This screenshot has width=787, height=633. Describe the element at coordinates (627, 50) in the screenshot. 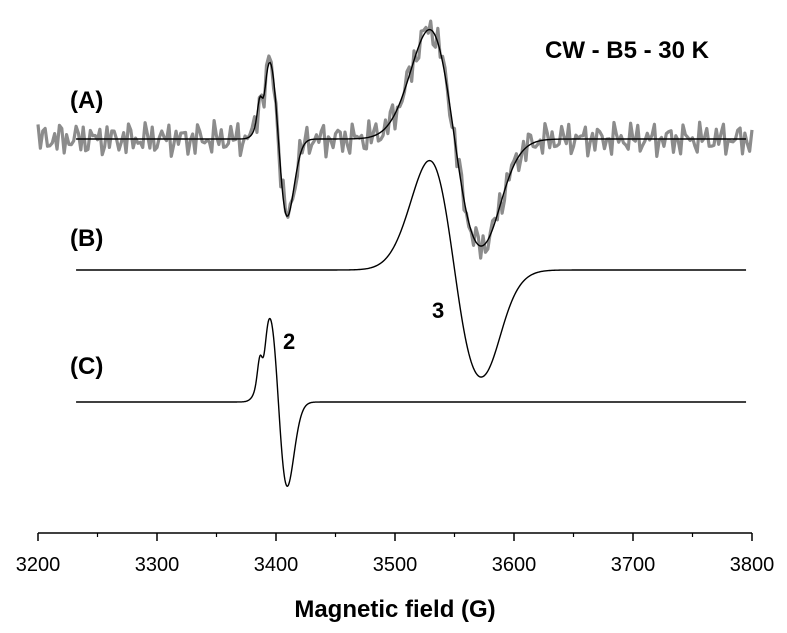

I see `chart-title: CW - B5 - 30 K` at that location.